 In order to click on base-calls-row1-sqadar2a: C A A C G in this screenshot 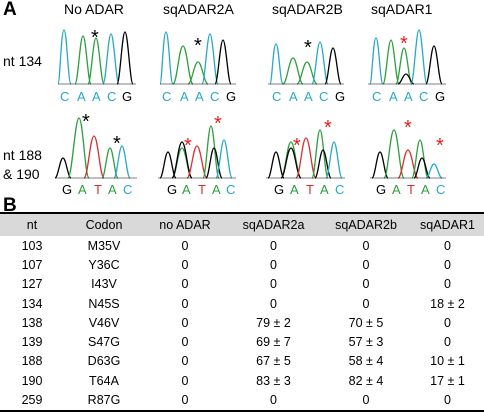, I will do `click(199, 96)`.